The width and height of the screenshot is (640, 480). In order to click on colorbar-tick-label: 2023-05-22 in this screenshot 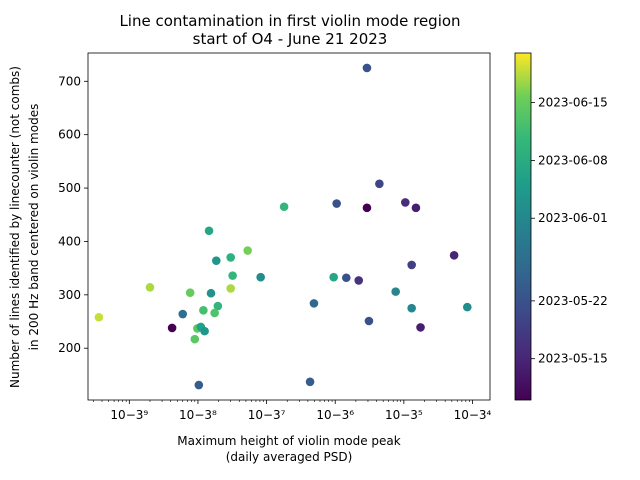, I will do `click(573, 301)`.